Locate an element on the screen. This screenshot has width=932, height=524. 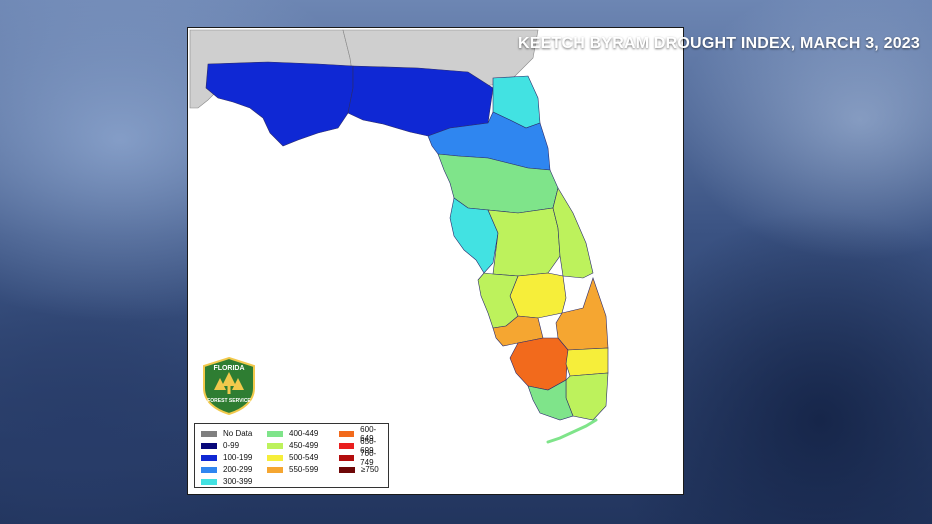
legend-item: 400-449 is located at coordinates (292, 433).